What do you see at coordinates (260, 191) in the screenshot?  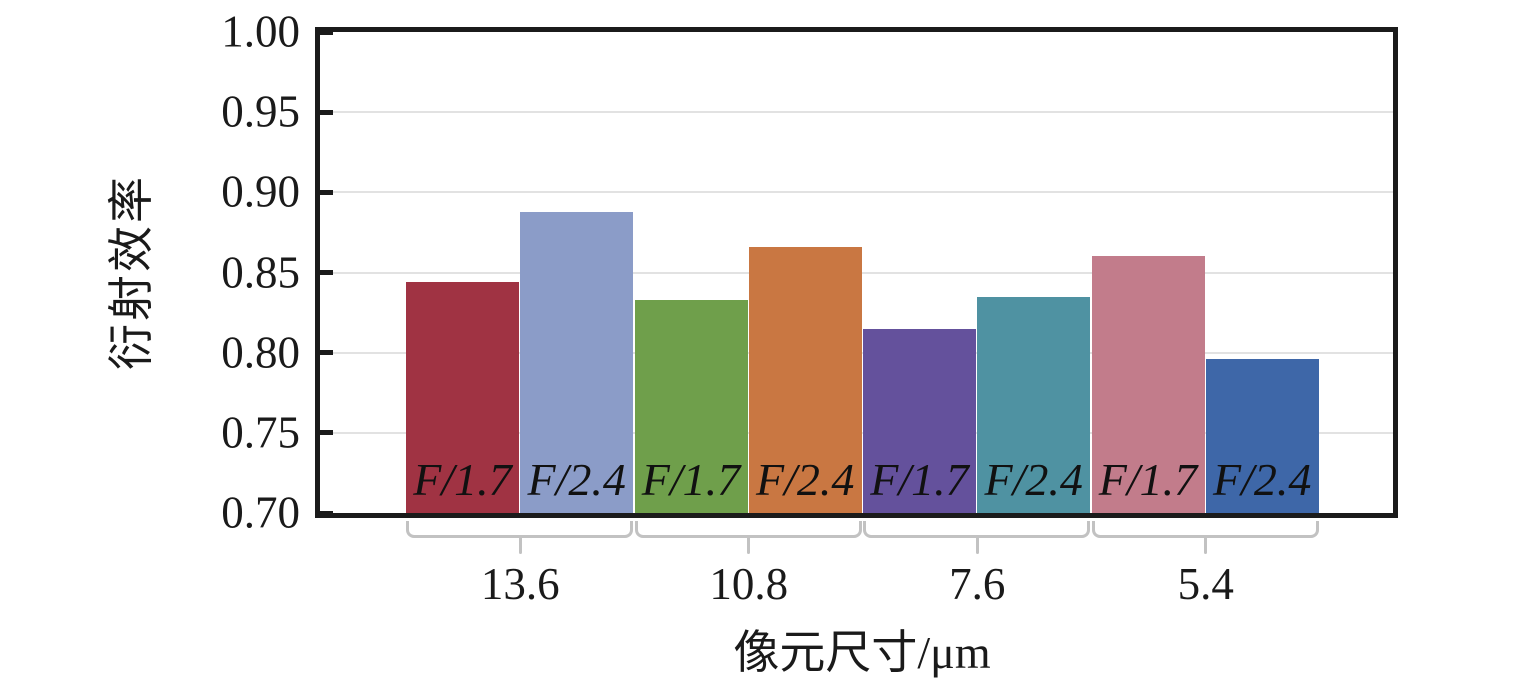 I see `y-tick-label: 0.90` at bounding box center [260, 191].